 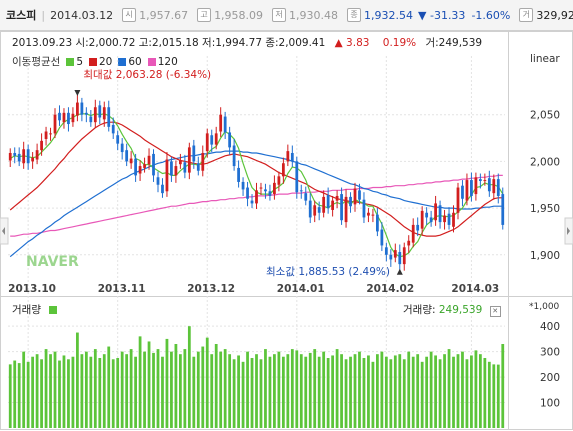 What do you see at coordinates (79, 61) in the screenshot?
I see `ma5-label: 5` at bounding box center [79, 61].